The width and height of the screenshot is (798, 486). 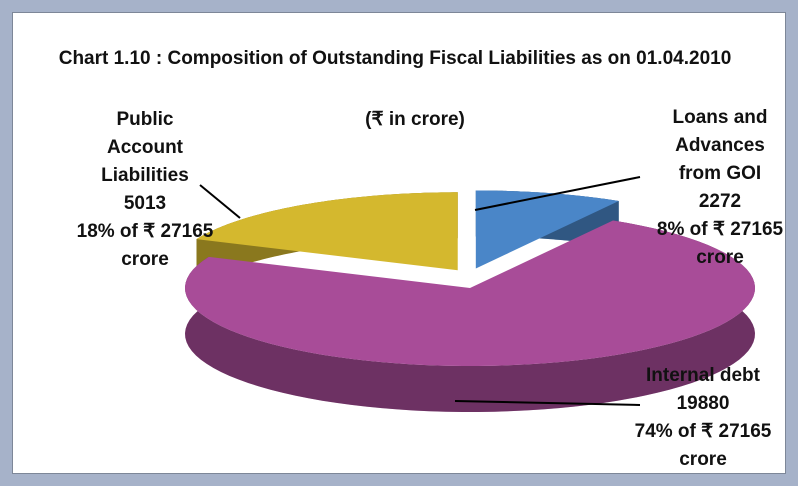 What do you see at coordinates (145, 245) in the screenshot?
I see `slice-share: 18% of ₹ 27165 crore` at bounding box center [145, 245].